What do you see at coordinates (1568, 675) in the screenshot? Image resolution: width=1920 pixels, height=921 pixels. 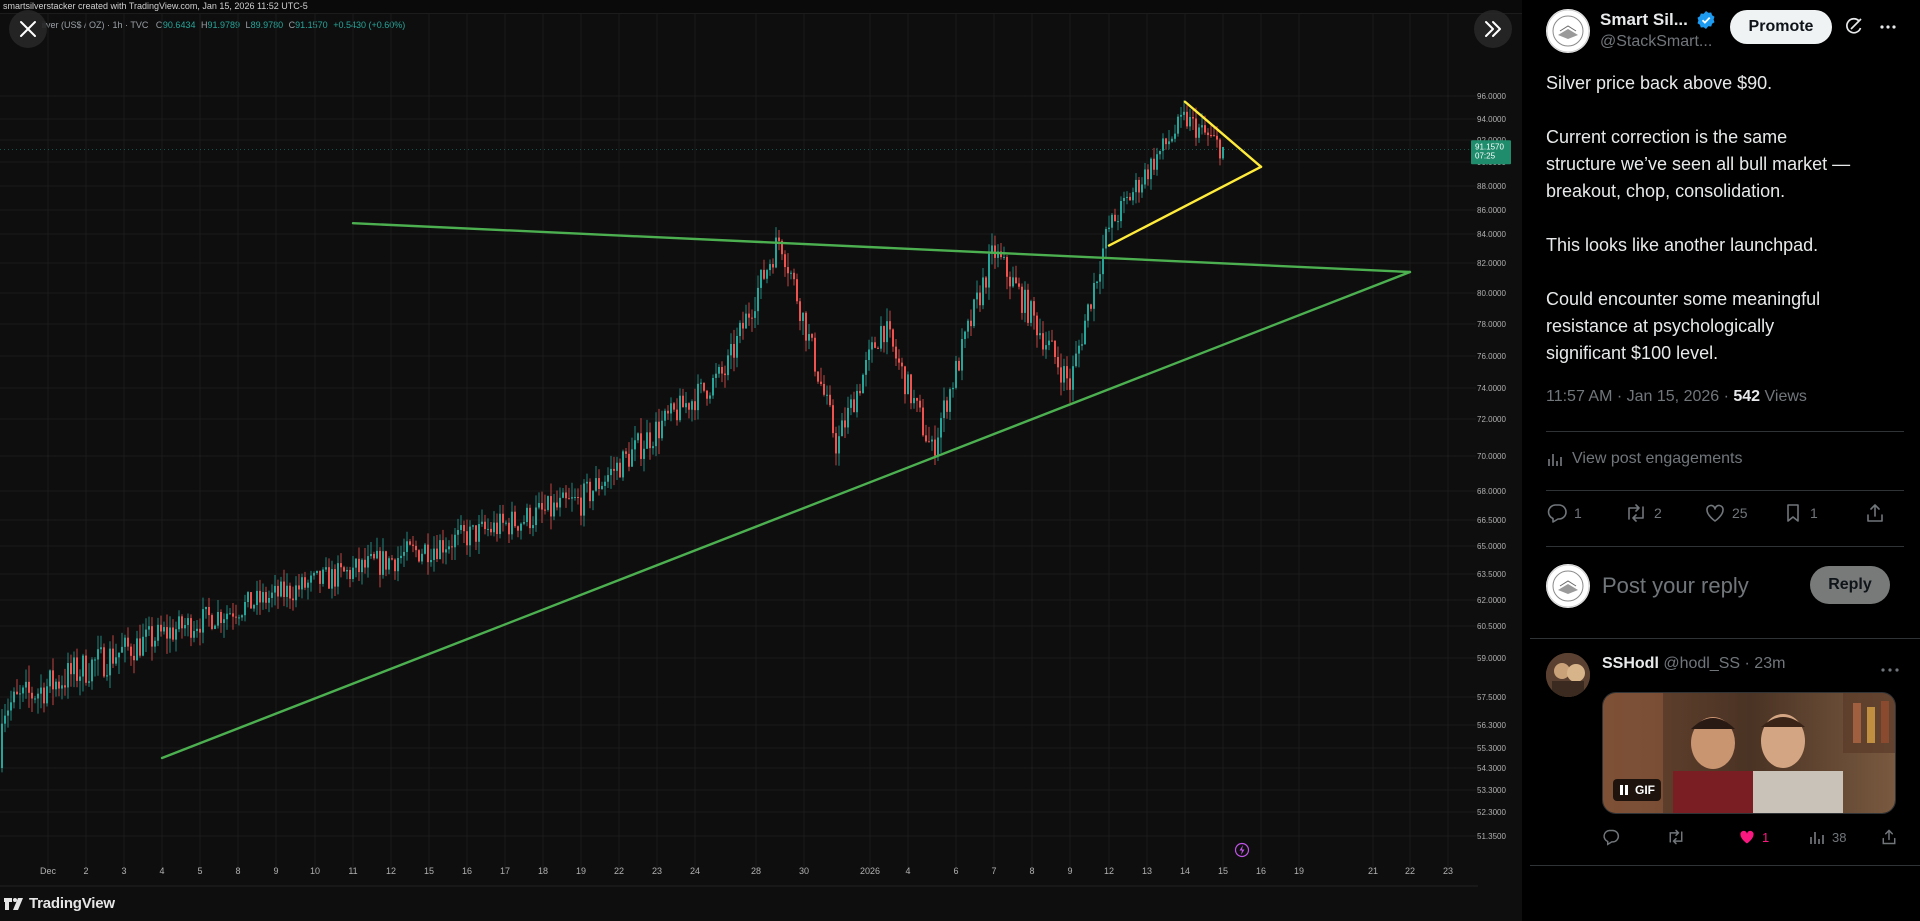 I see `reply-author-avatar` at bounding box center [1568, 675].